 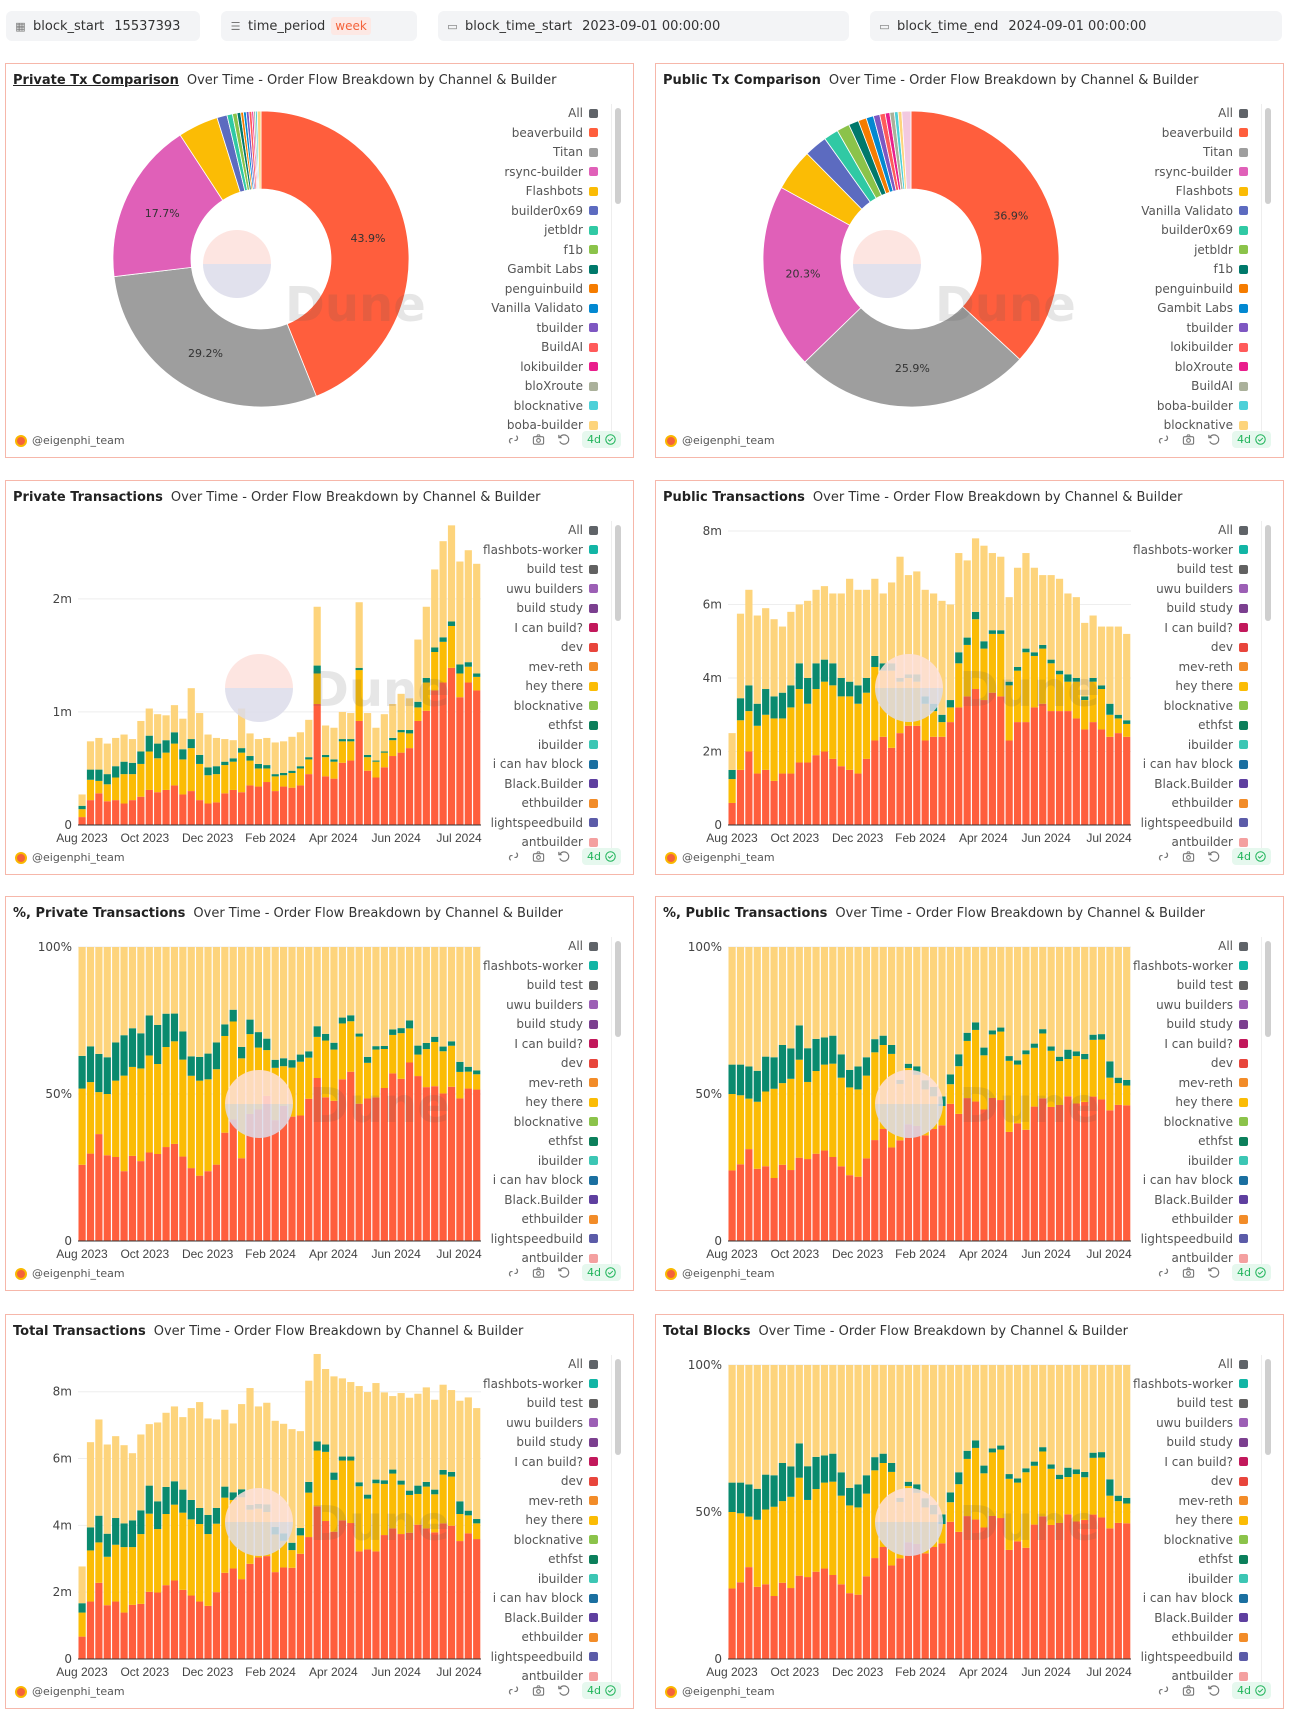 I want to click on chart-title-link: Total Blocks, so click(x=707, y=1331).